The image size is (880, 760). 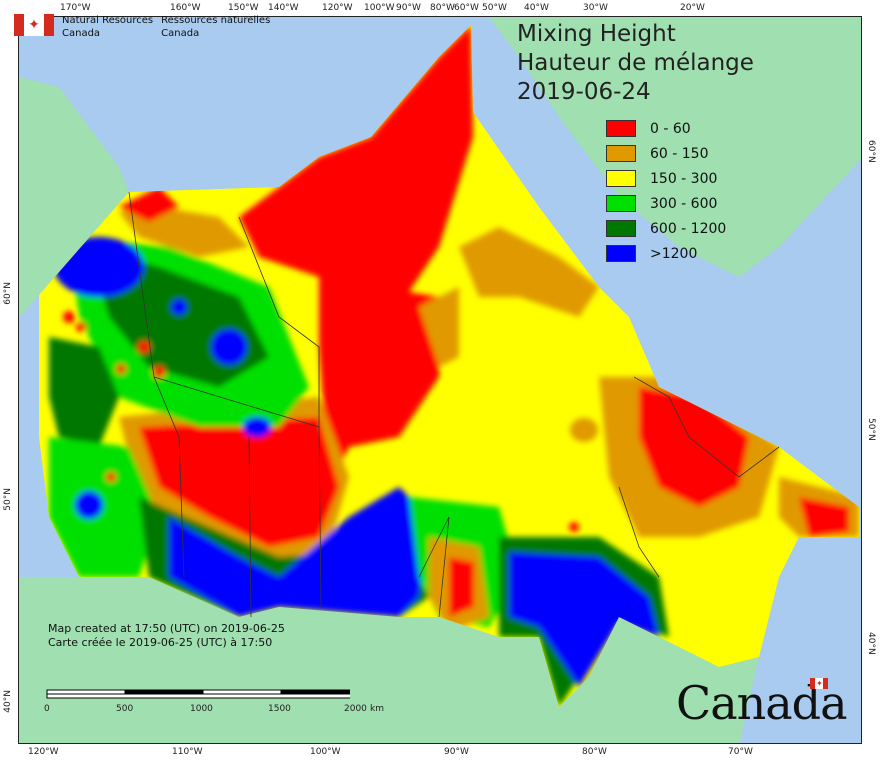 What do you see at coordinates (187, 752) in the screenshot?
I see `tick-bottom-label: 110°W` at bounding box center [187, 752].